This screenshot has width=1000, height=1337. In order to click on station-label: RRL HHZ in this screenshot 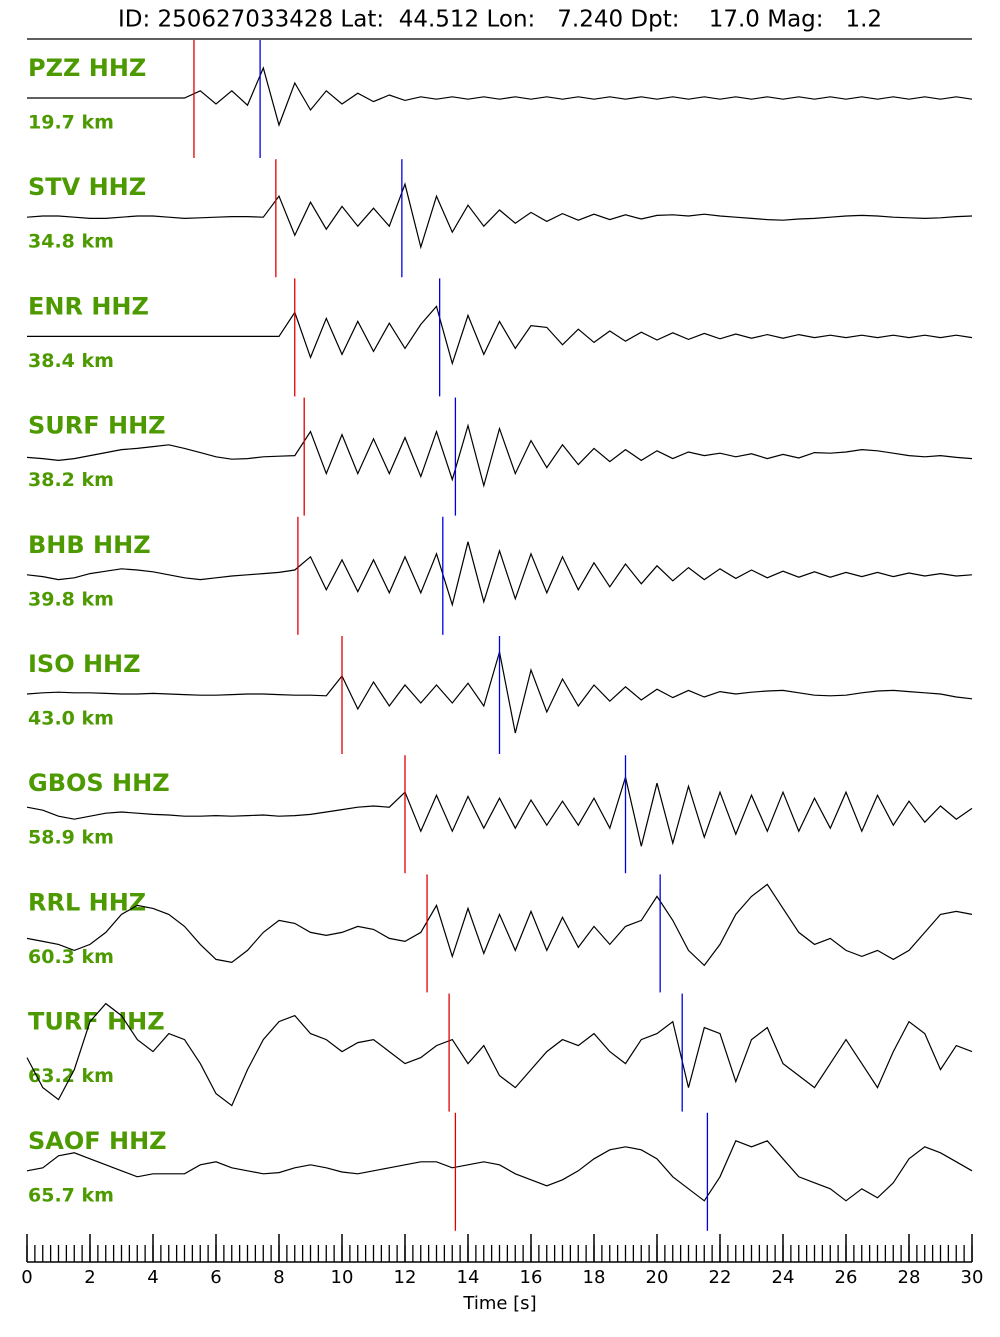, I will do `click(87, 902)`.